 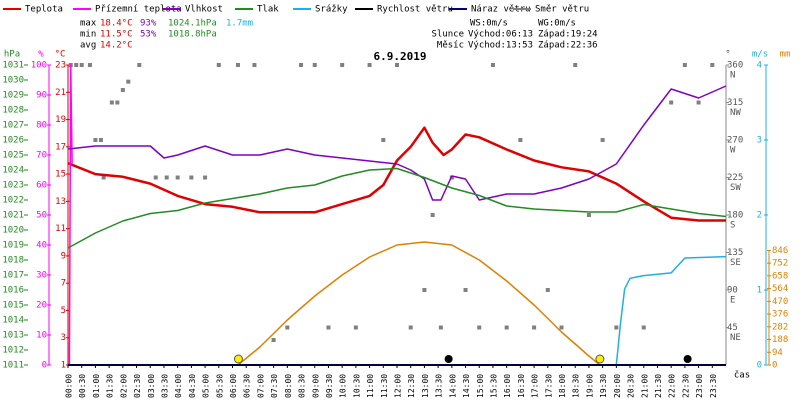 I want to click on y-tick-label: 376, so click(x=780, y=315).